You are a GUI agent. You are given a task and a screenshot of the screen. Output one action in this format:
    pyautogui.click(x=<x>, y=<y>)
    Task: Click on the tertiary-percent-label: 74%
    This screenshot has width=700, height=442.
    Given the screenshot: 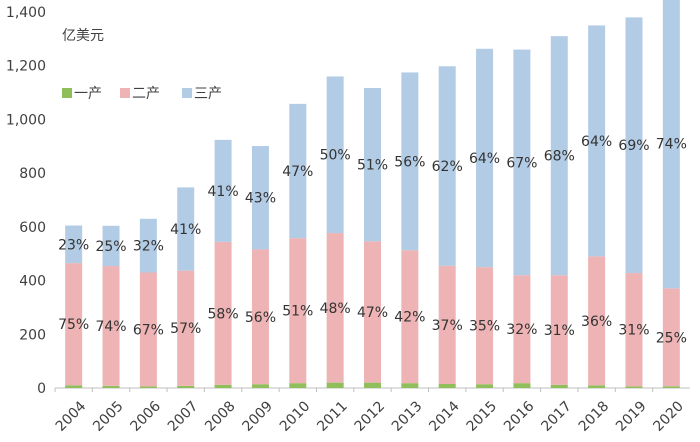 What is the action you would take?
    pyautogui.click(x=671, y=144)
    